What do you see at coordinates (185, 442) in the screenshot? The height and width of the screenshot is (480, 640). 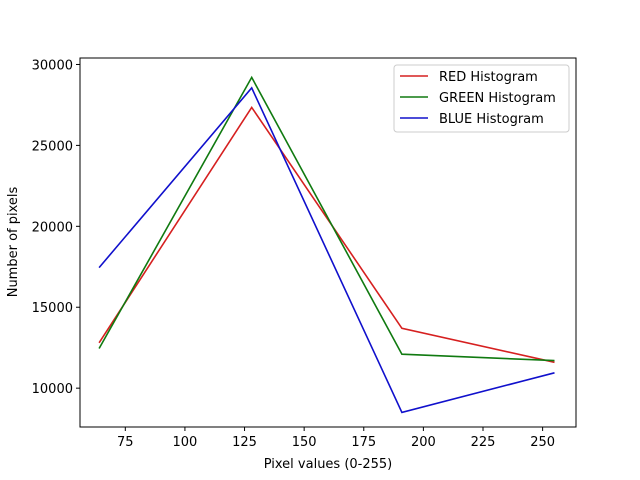 I see `x-tick-label: 100` at bounding box center [185, 442].